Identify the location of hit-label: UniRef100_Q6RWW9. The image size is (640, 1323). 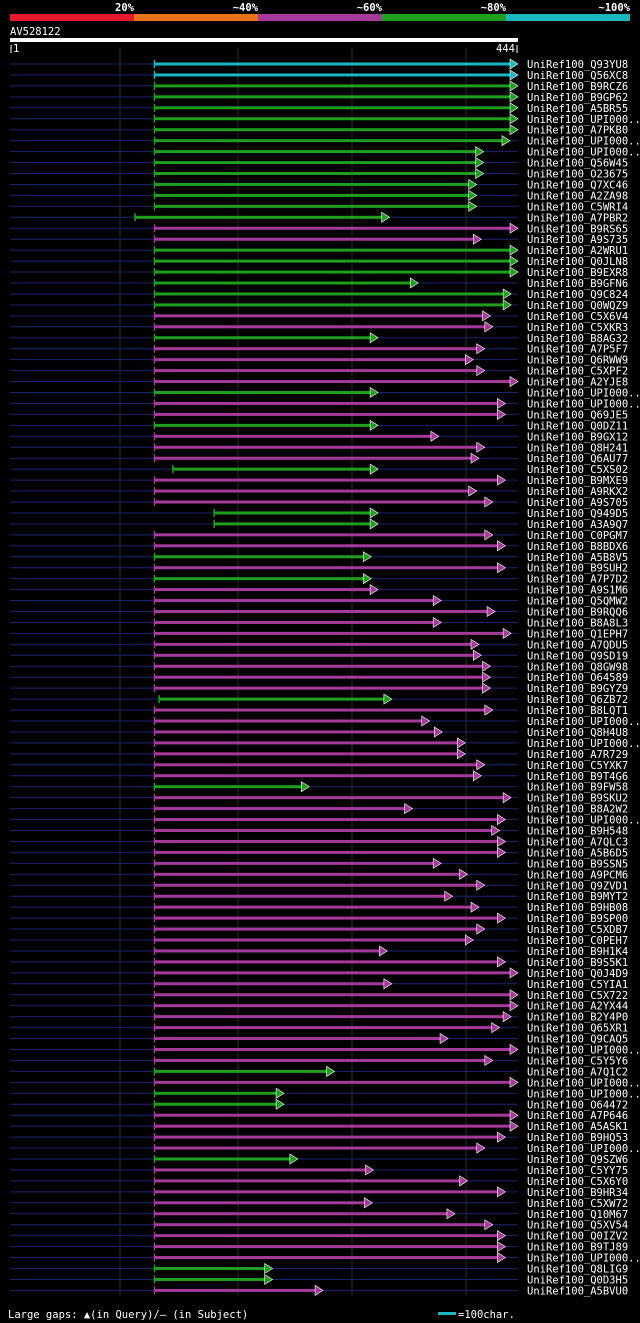
(577, 361).